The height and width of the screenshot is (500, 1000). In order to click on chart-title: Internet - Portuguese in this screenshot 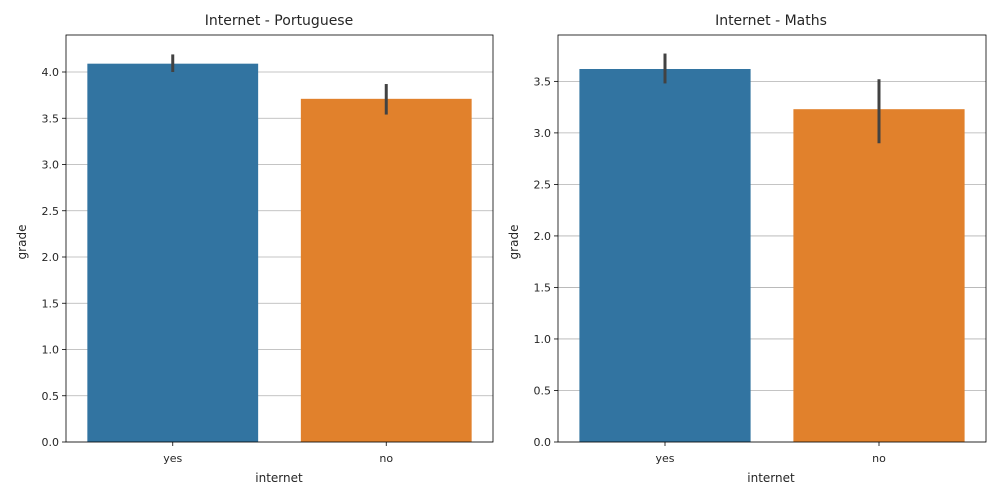, I will do `click(279, 21)`.